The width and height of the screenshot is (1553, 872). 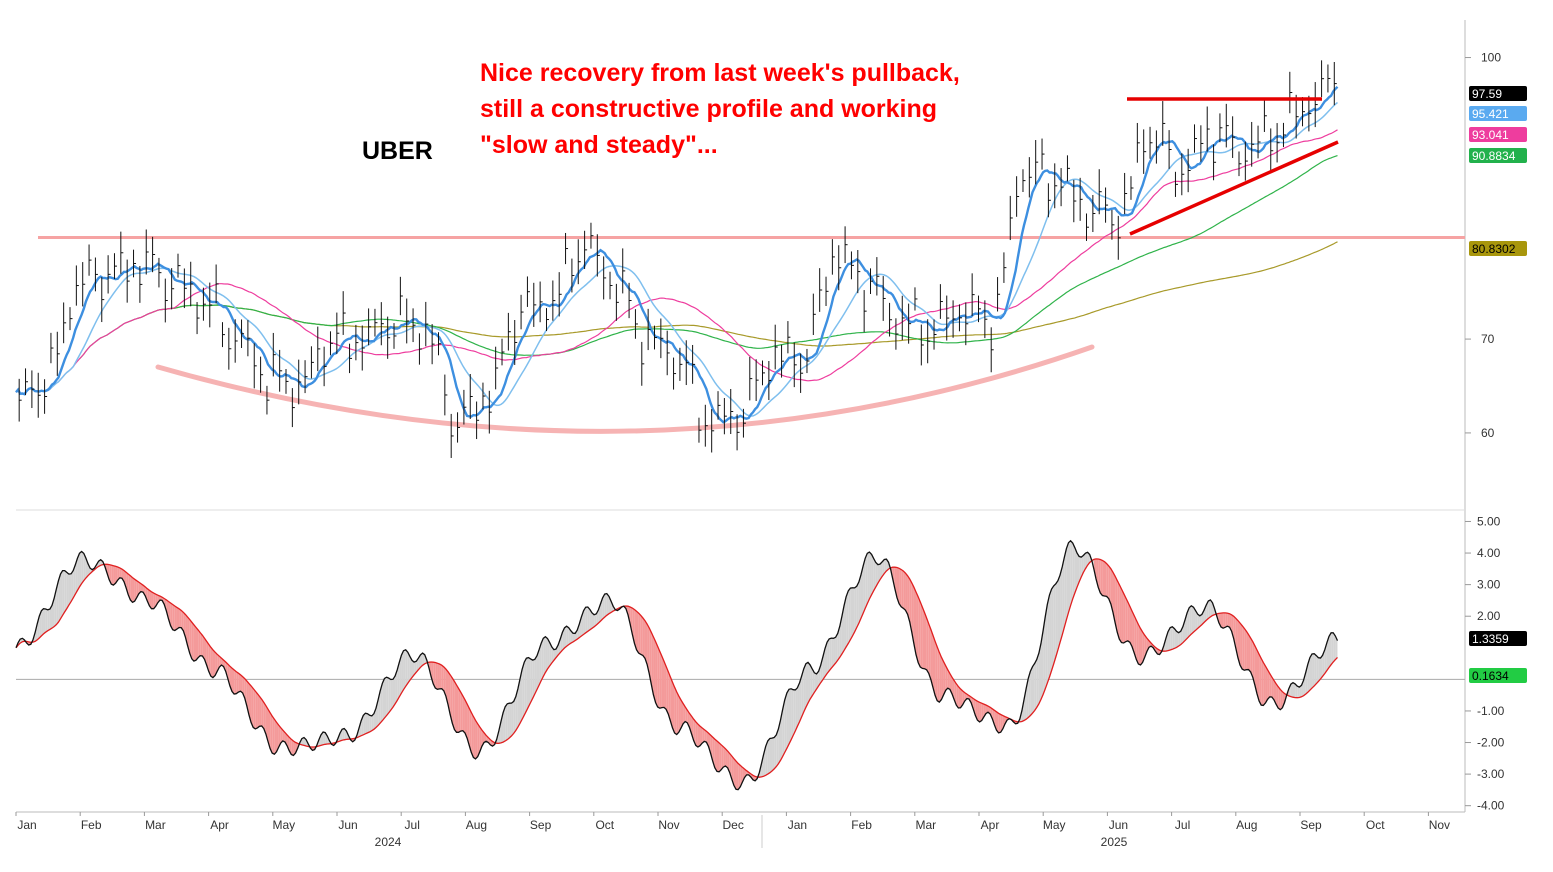 I want to click on month-label: Mar, so click(x=925, y=825).